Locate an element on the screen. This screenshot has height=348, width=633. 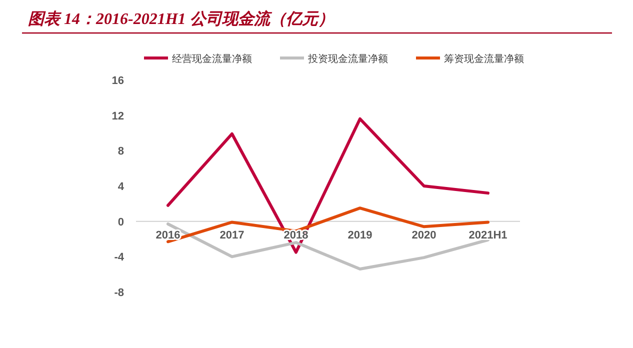
y-tick-label: 0 is located at coordinates (121, 222).